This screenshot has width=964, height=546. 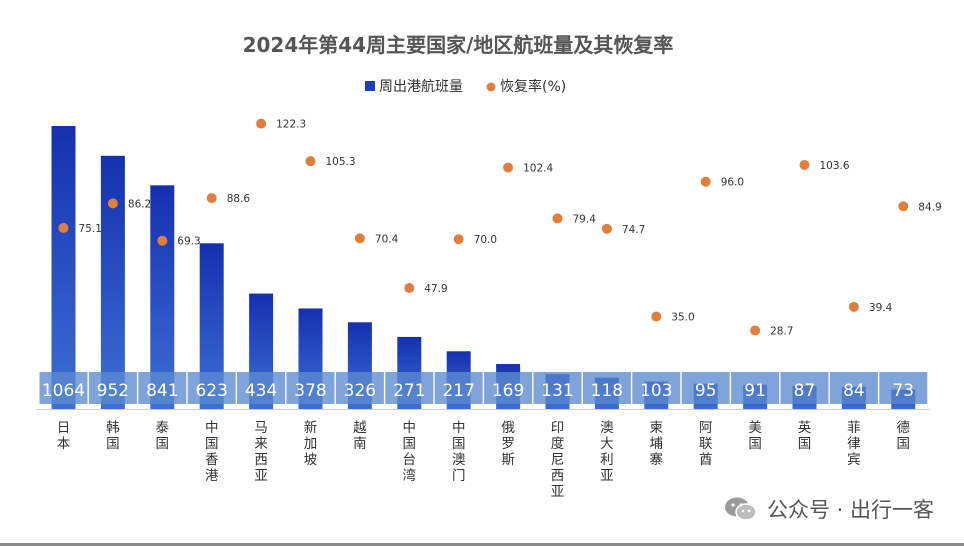 I want to click on recovery-value-label: 96.0, so click(x=732, y=183).